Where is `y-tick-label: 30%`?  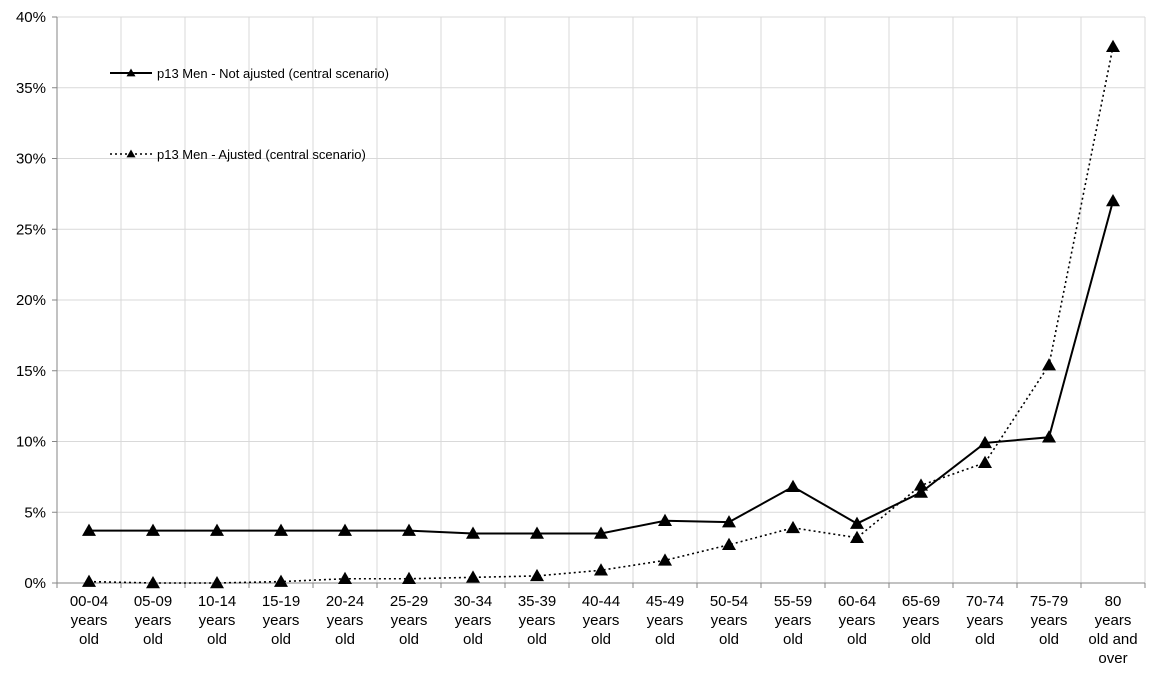
y-tick-label: 30% is located at coordinates (31, 159).